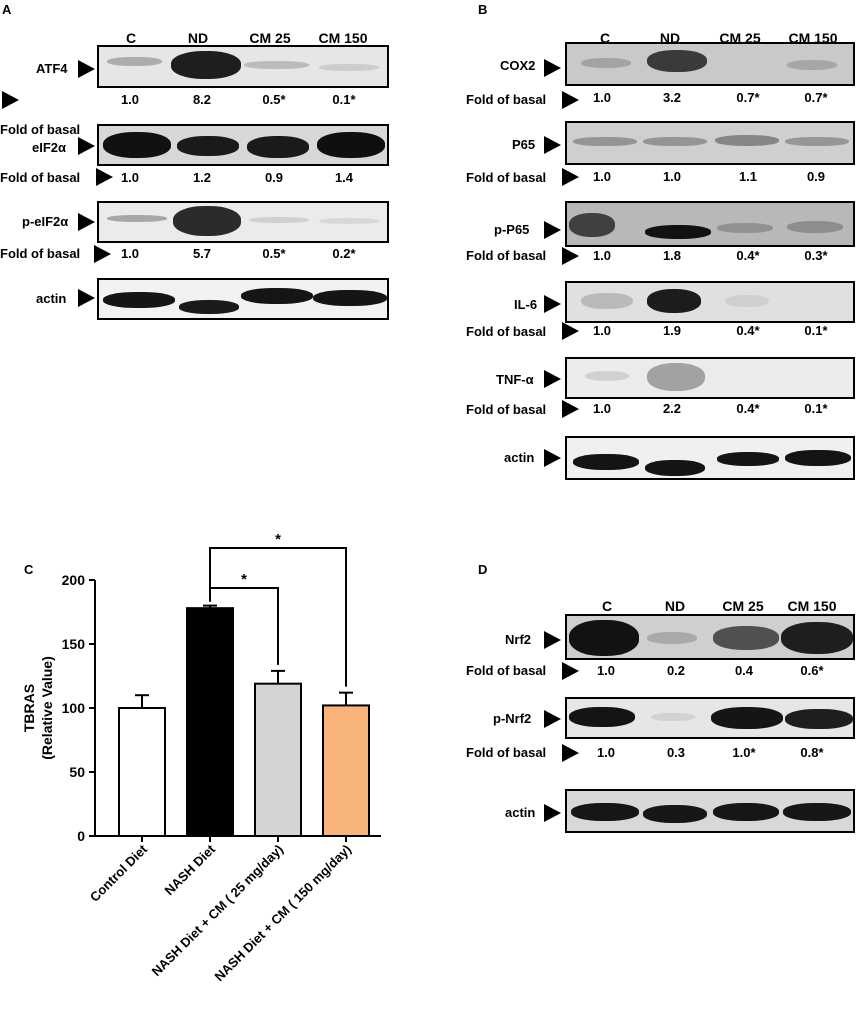 This screenshot has width=858, height=1013. I want to click on fold-value: 1.9, so click(672, 330).